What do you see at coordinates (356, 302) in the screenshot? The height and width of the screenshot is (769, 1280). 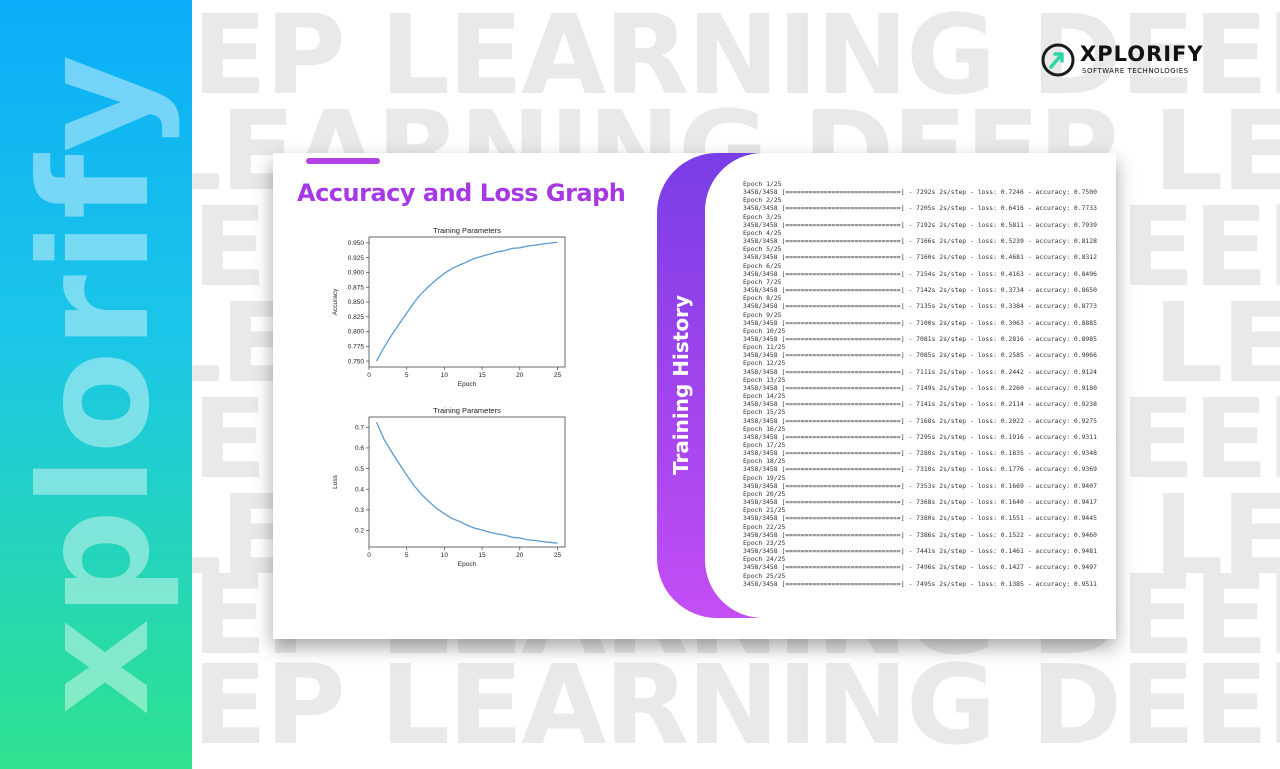 I see `y-tick-label: 0.850` at bounding box center [356, 302].